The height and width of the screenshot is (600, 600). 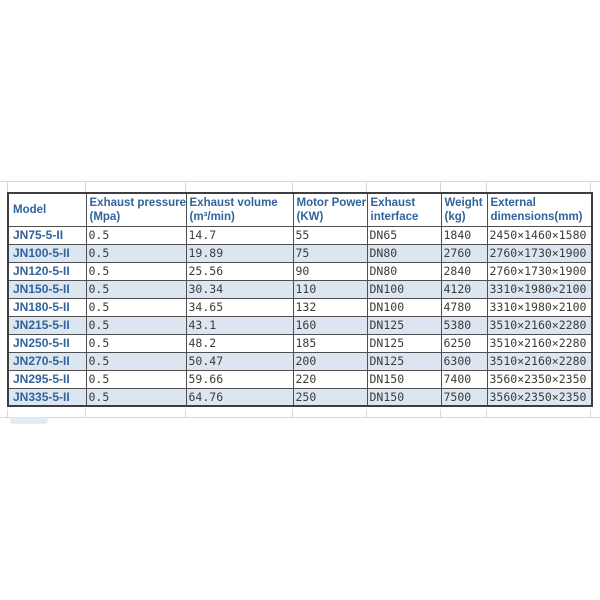 What do you see at coordinates (393, 203) in the screenshot?
I see `header-label: Exhaust` at bounding box center [393, 203].